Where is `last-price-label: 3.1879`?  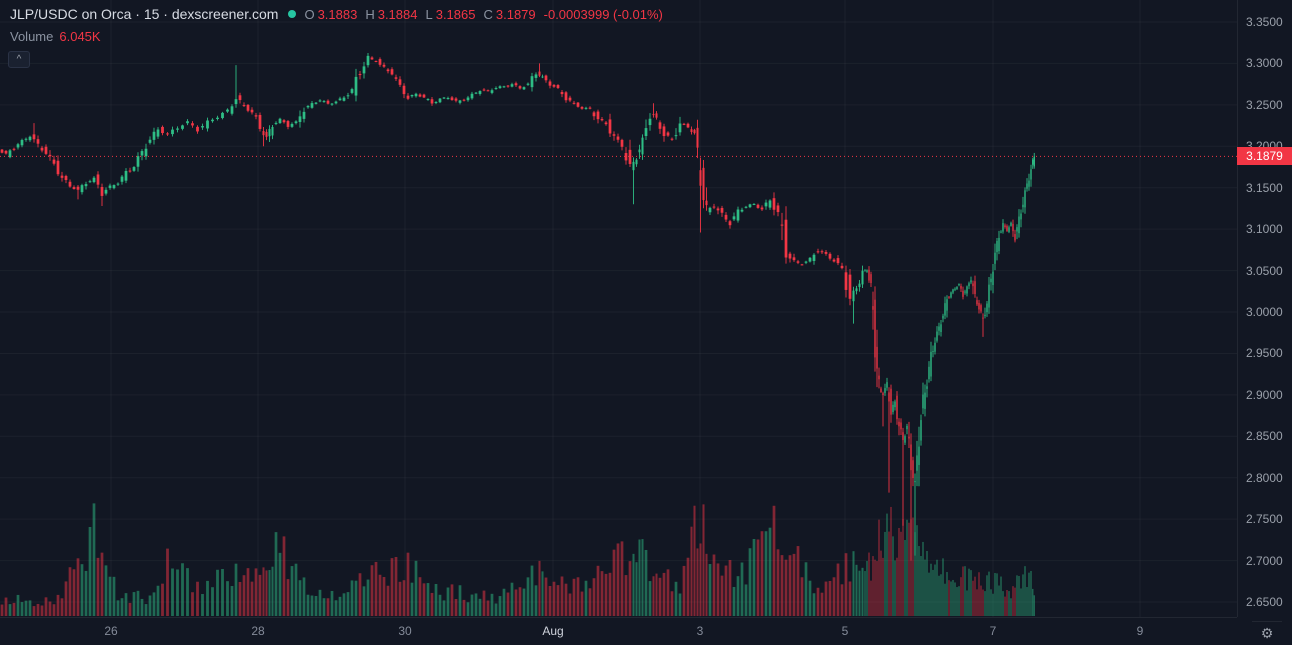 last-price-label: 3.1879 is located at coordinates (1264, 156).